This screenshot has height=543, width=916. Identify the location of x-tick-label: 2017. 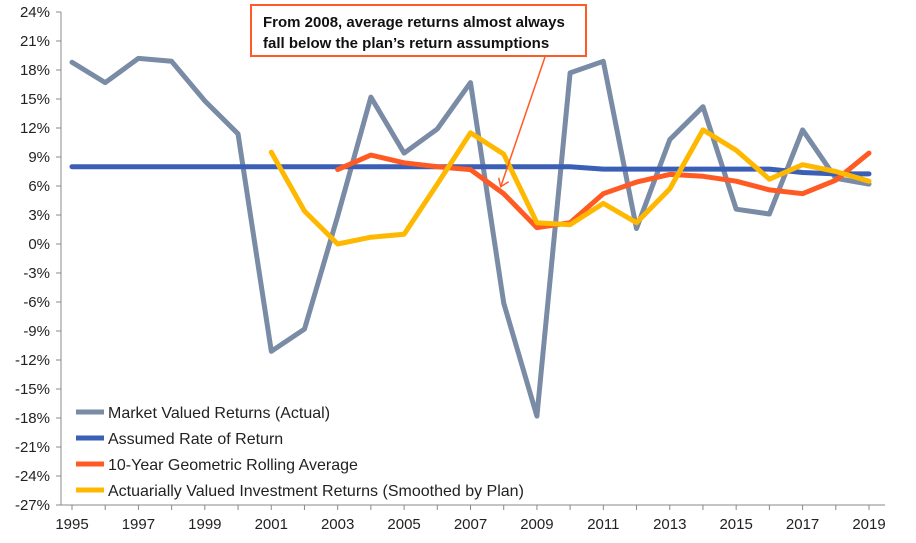
(802, 524).